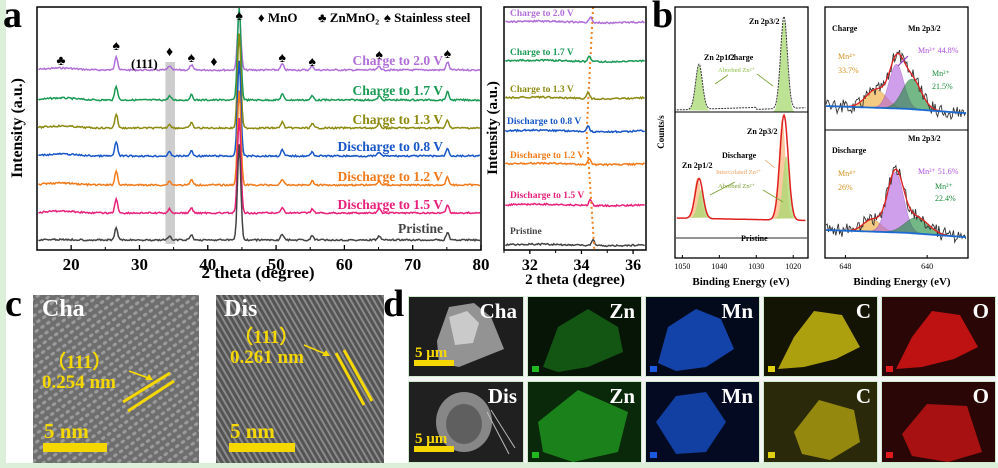  Describe the element at coordinates (398, 90) in the screenshot. I see `series-label: Charge to 1.7 V` at that location.